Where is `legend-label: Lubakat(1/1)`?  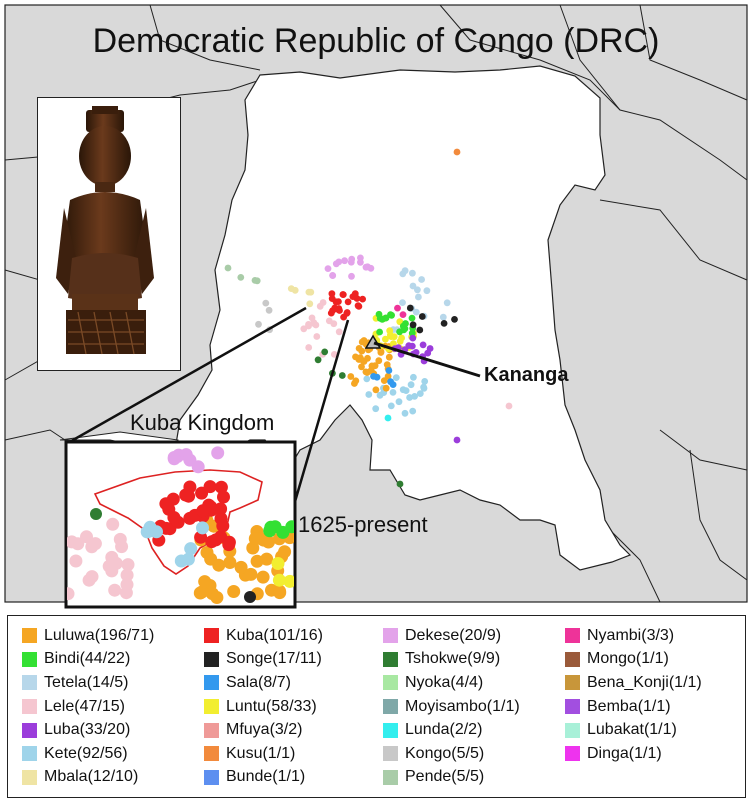 legend-label: Lubakat(1/1) is located at coordinates (632, 730).